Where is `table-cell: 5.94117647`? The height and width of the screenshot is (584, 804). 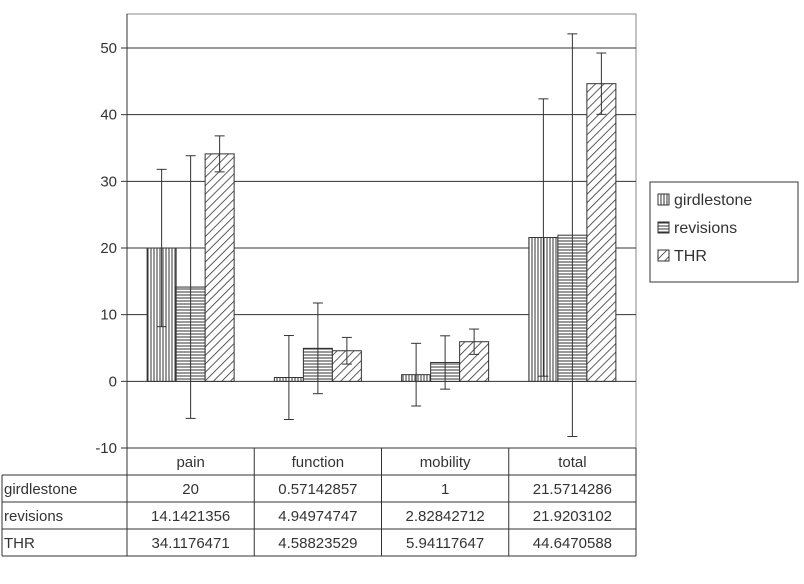 table-cell: 5.94117647 is located at coordinates (445, 543).